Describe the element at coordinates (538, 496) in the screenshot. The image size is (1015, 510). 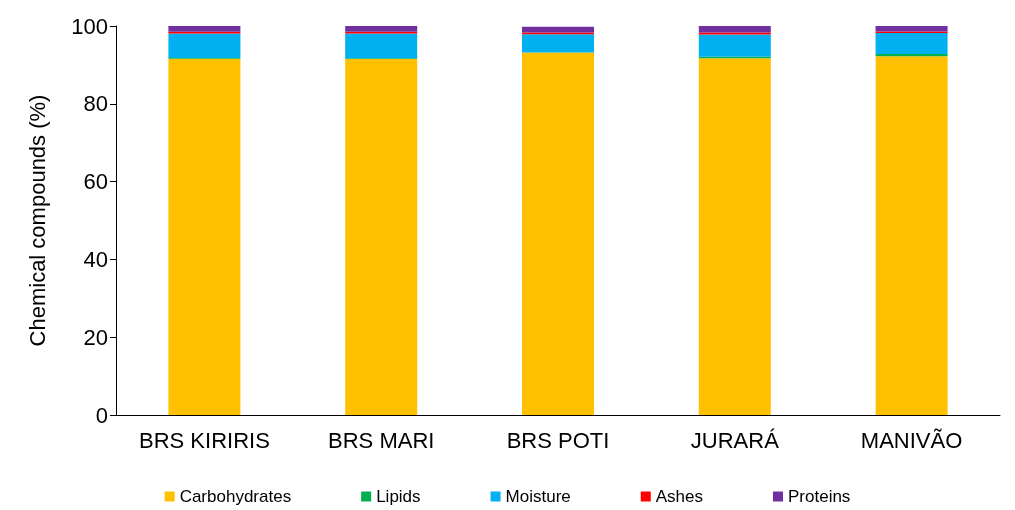
I see `legend-label: Moisture` at that location.